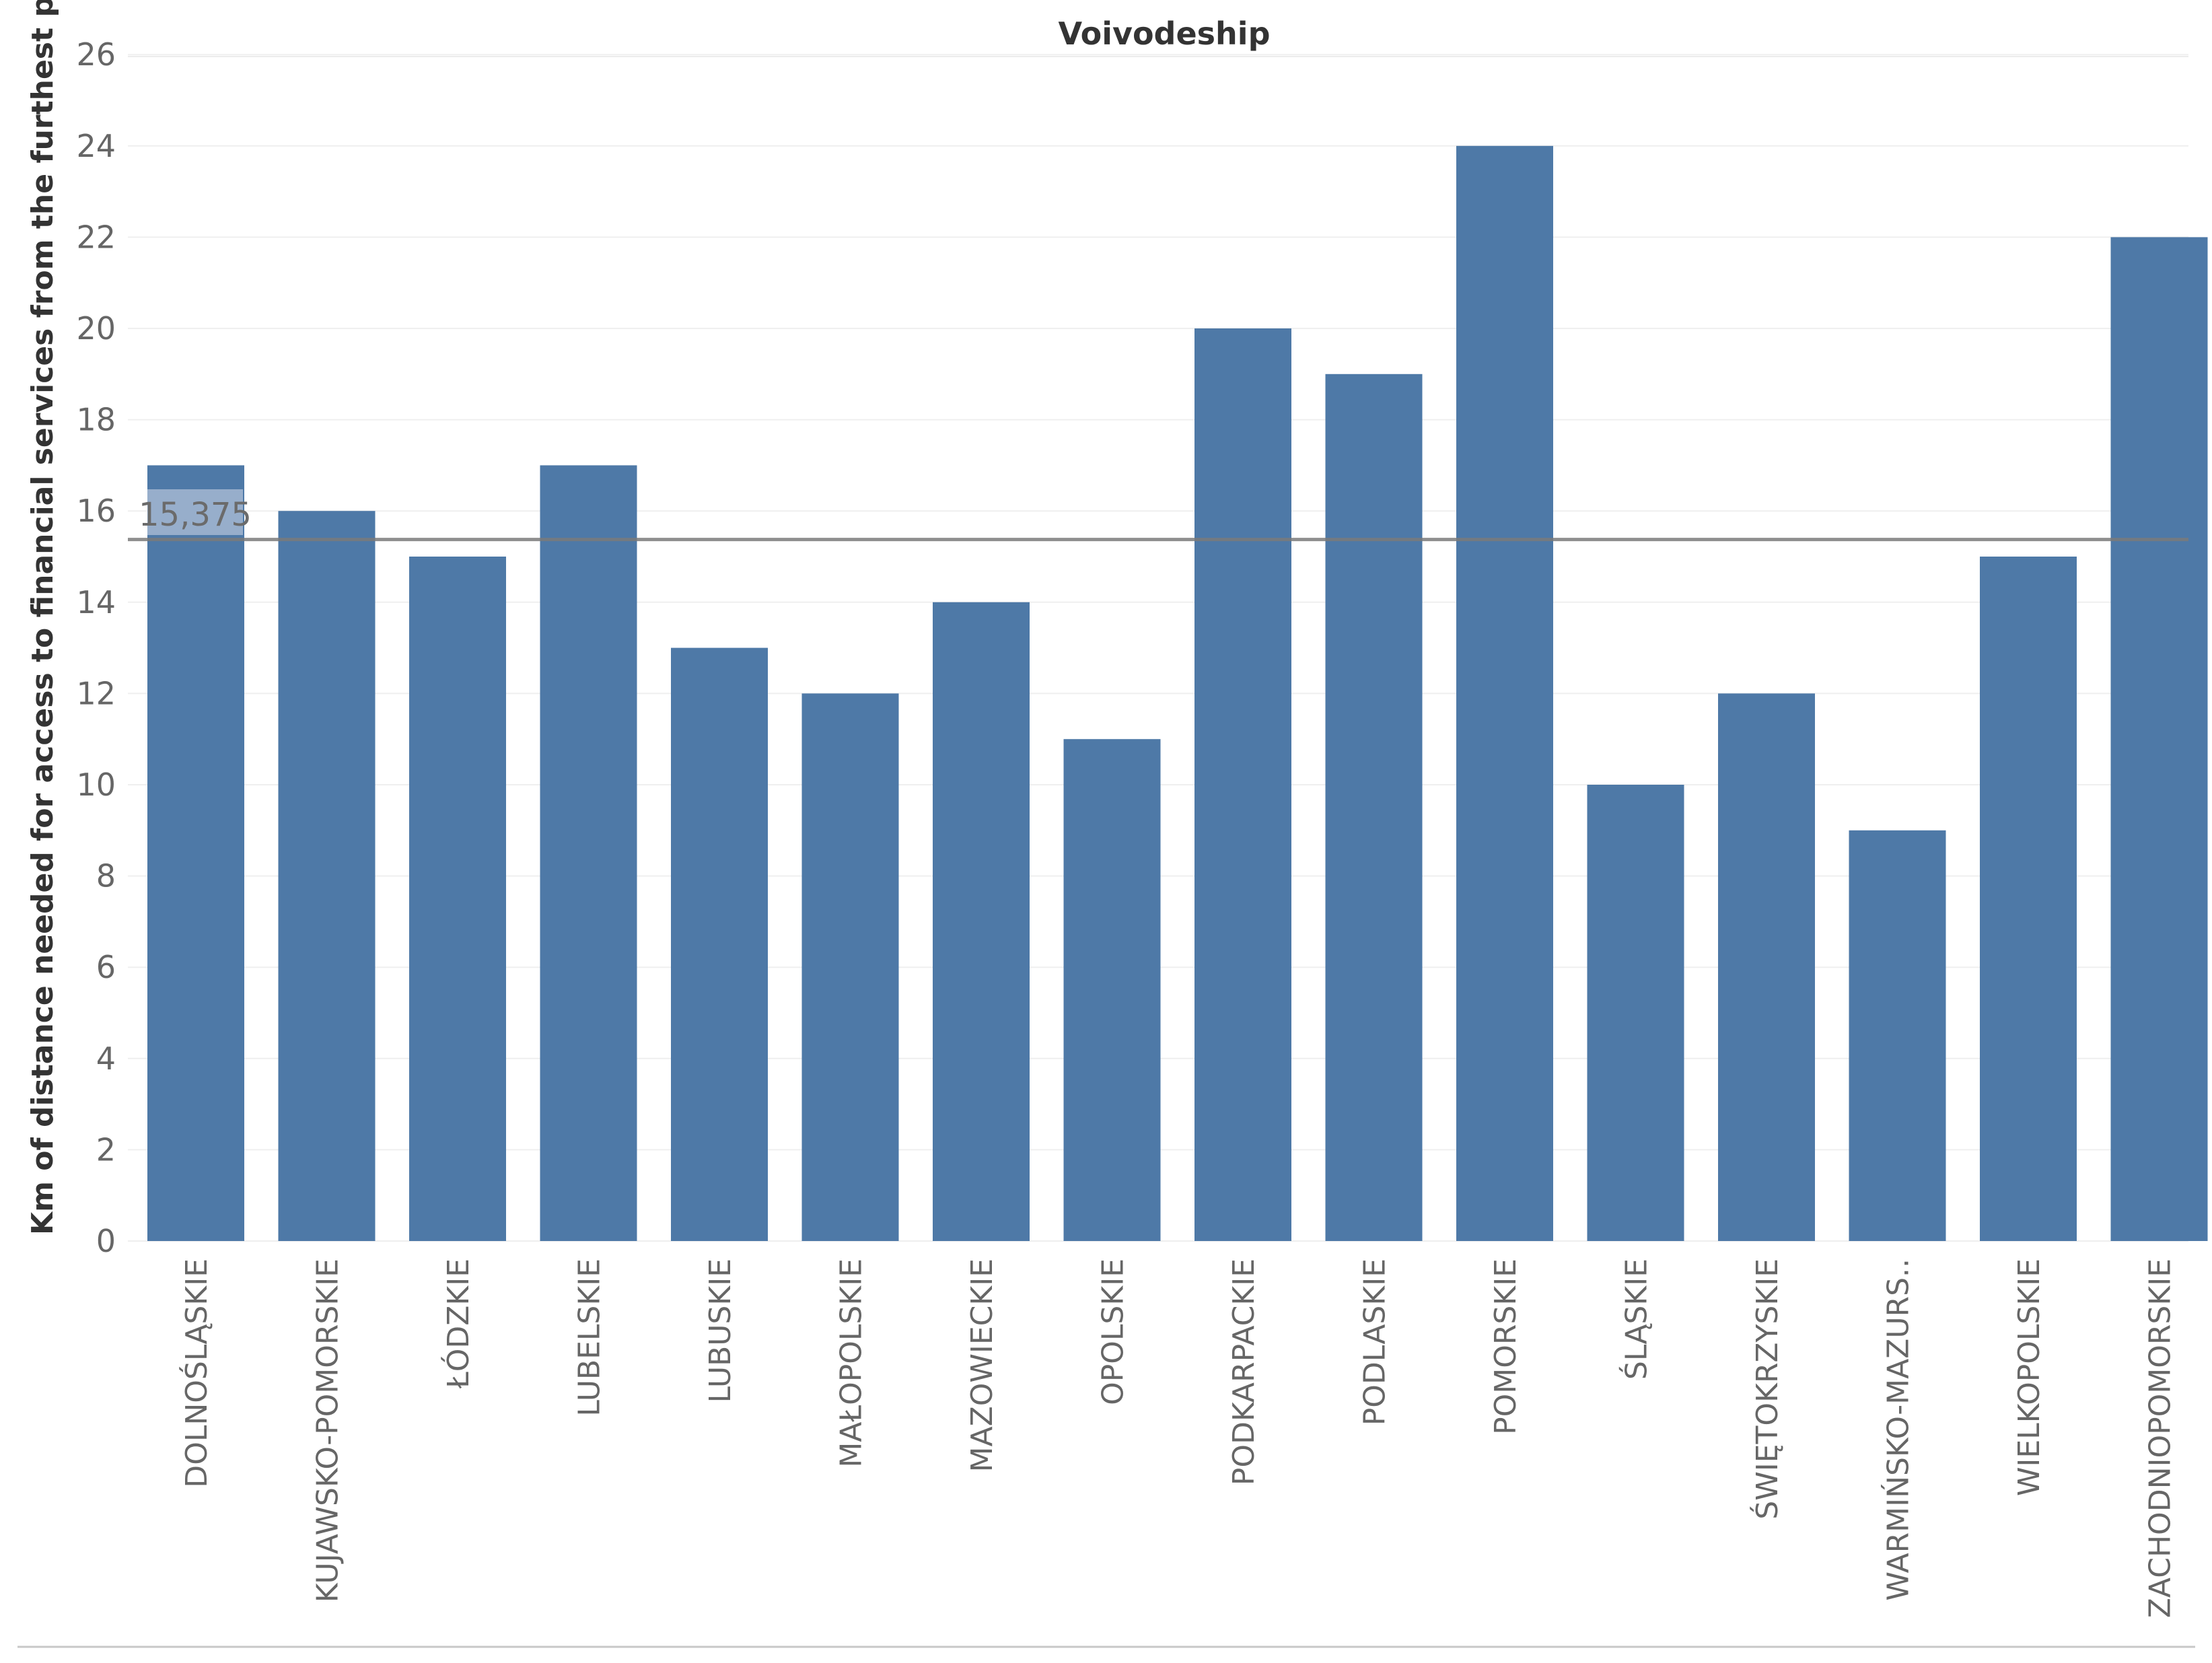 This screenshot has width=2212, height=1663. Describe the element at coordinates (96, 511) in the screenshot. I see `y-tick-label: 16` at that location.